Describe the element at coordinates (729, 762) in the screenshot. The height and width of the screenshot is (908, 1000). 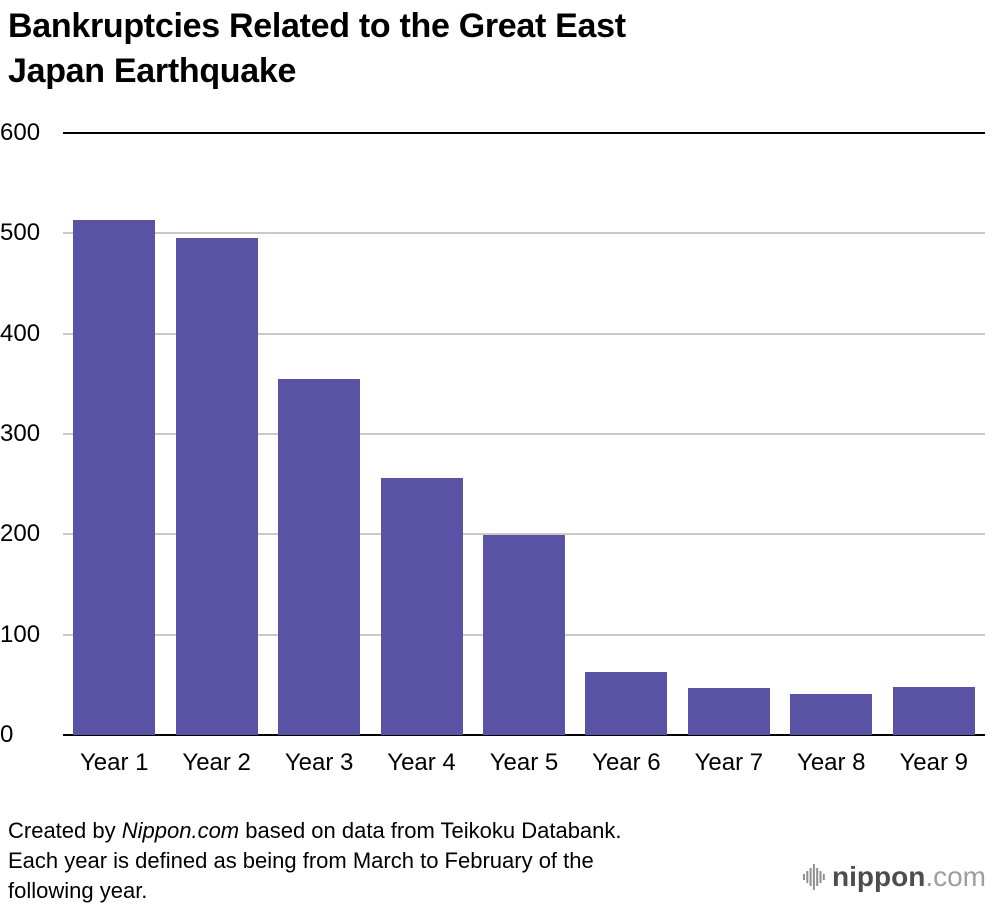
I see `x-tick-label: Year 7` at that location.